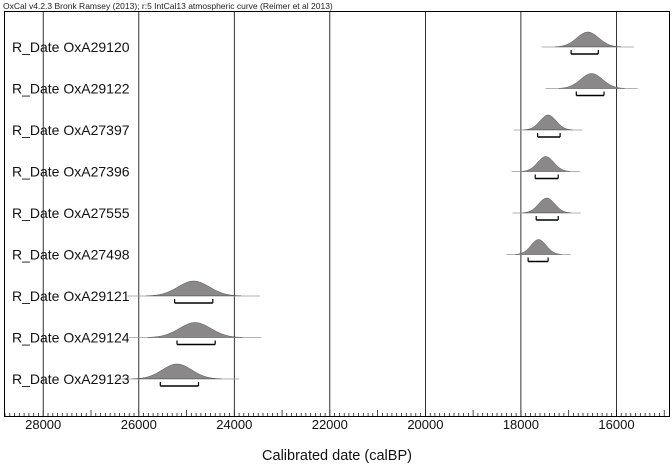 This screenshot has height=465, width=672. Describe the element at coordinates (71, 296) in the screenshot. I see `sample-label: R_Date OxA29121` at that location.